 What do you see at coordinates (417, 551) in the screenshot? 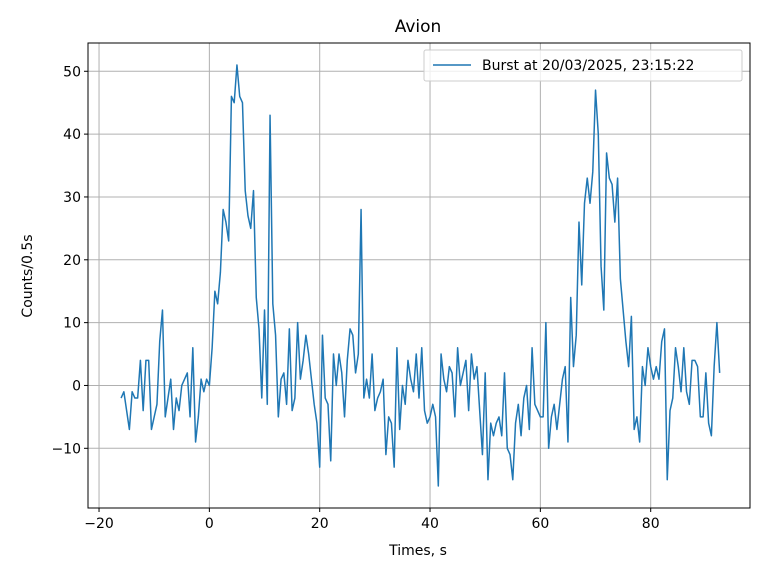
I see `x-axis-label: Times, s` at bounding box center [417, 551].